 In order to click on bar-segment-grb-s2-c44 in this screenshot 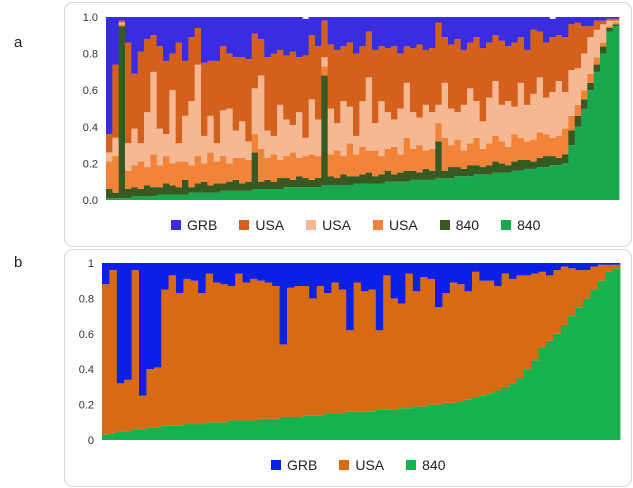, I will do `click(431, 271)`.